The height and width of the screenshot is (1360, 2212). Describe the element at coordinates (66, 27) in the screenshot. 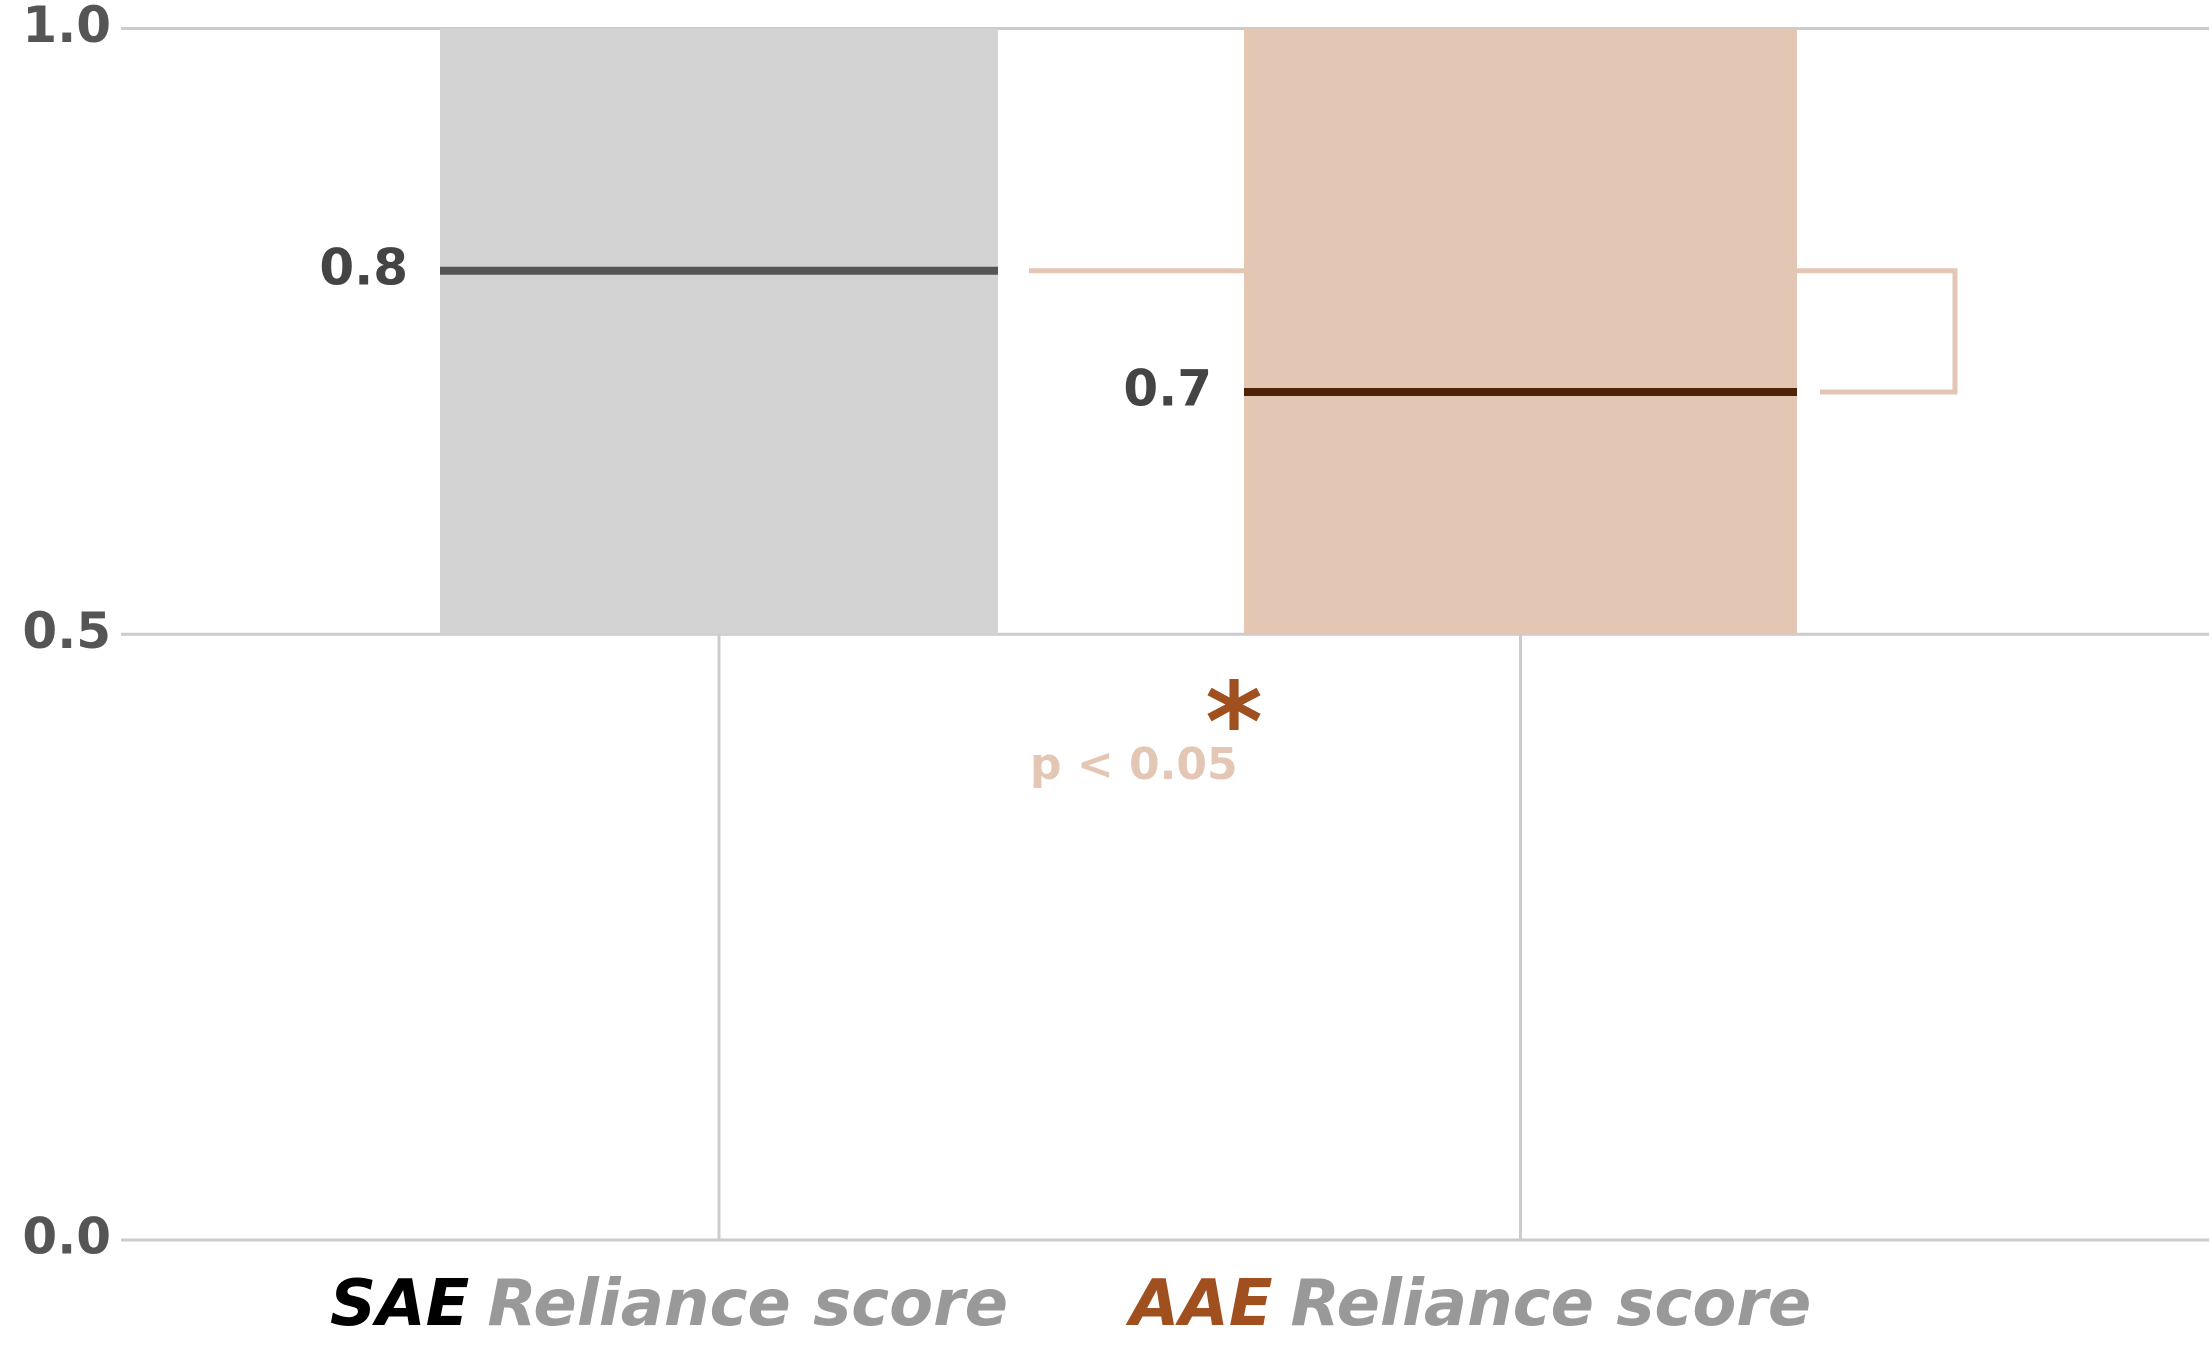

I see `y-tick-label: 1.0` at that location.